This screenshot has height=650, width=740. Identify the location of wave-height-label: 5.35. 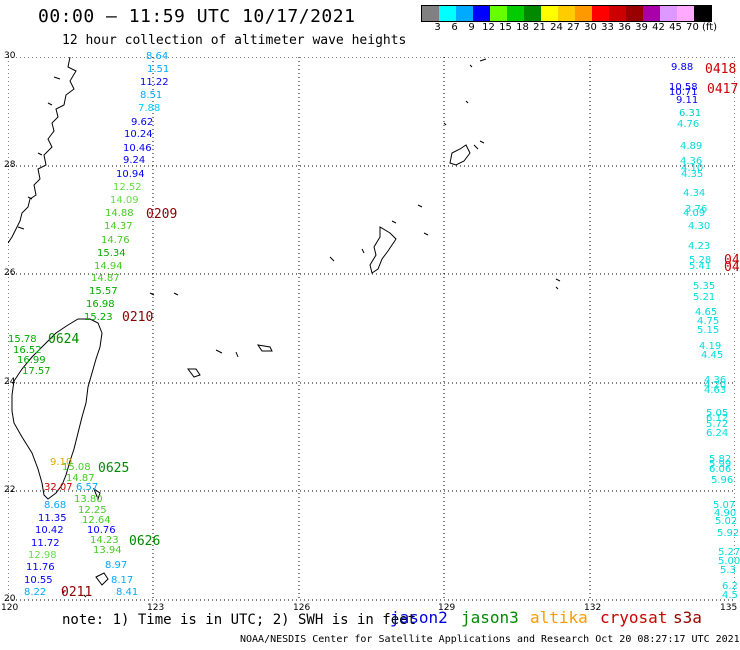
(704, 286).